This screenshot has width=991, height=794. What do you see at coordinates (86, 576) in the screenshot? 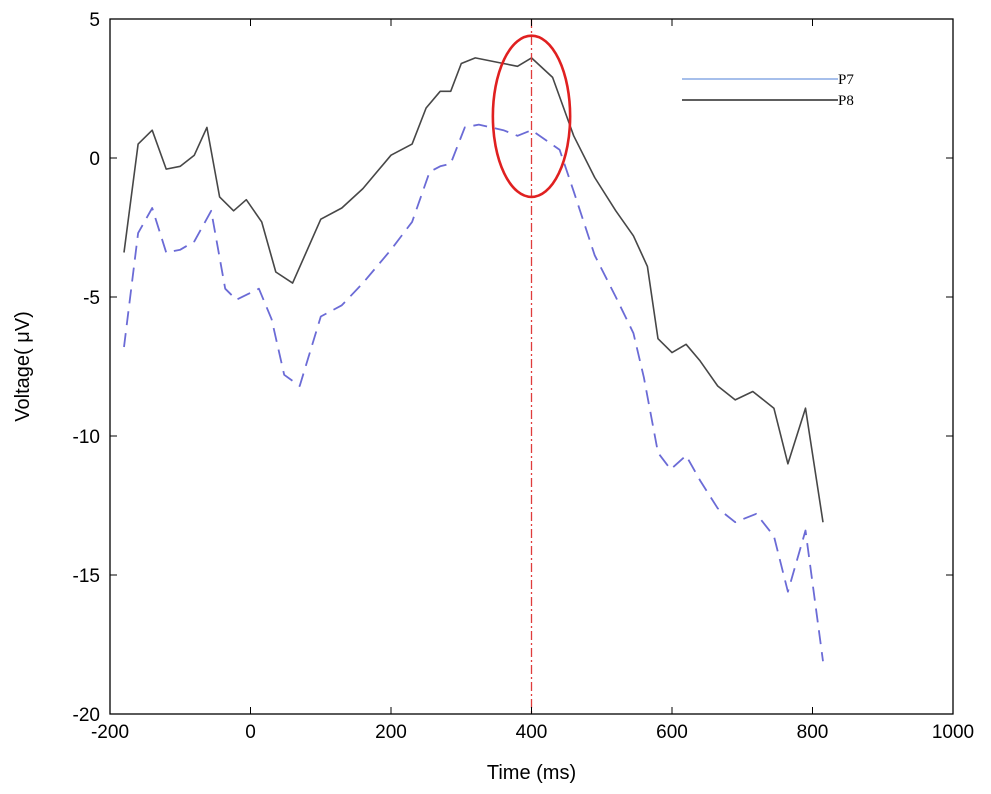
I see `y-tick-label: -15` at bounding box center [86, 576].